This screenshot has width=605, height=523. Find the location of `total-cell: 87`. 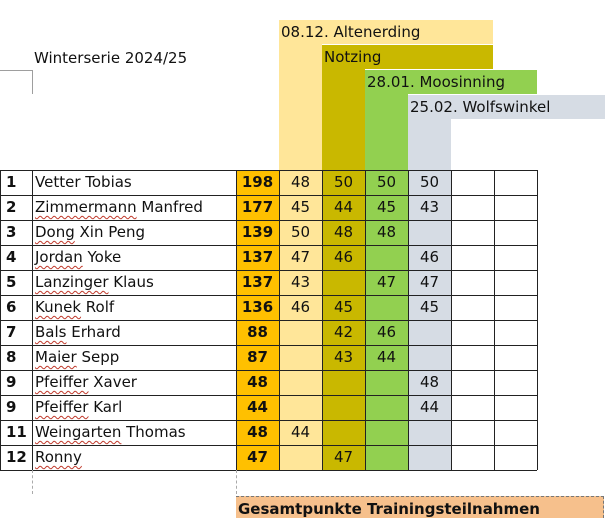

total-cell: 87 is located at coordinates (257, 357).